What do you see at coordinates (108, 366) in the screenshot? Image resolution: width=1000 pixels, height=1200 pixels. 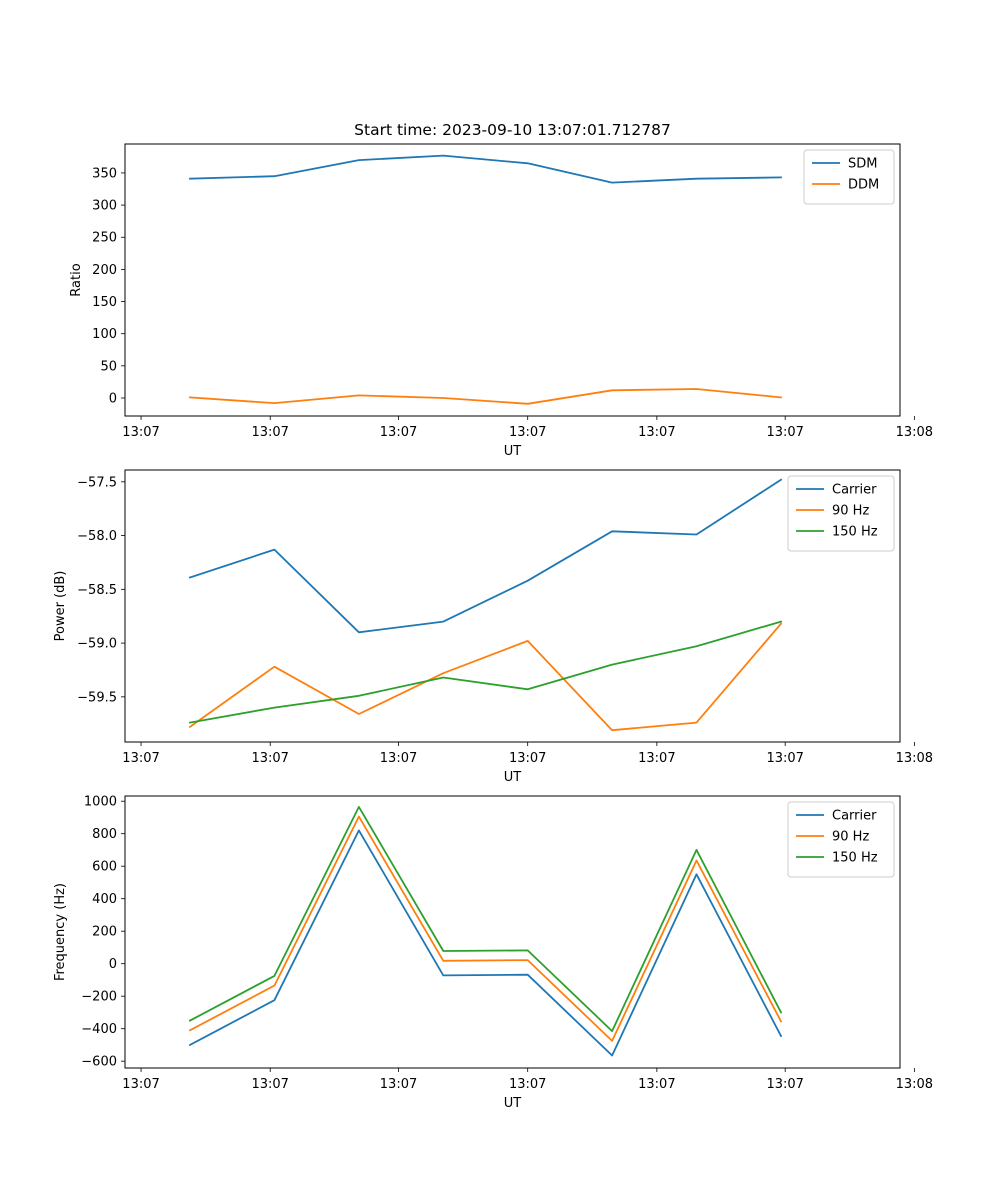 I see `y-tick-label: 50` at bounding box center [108, 366].